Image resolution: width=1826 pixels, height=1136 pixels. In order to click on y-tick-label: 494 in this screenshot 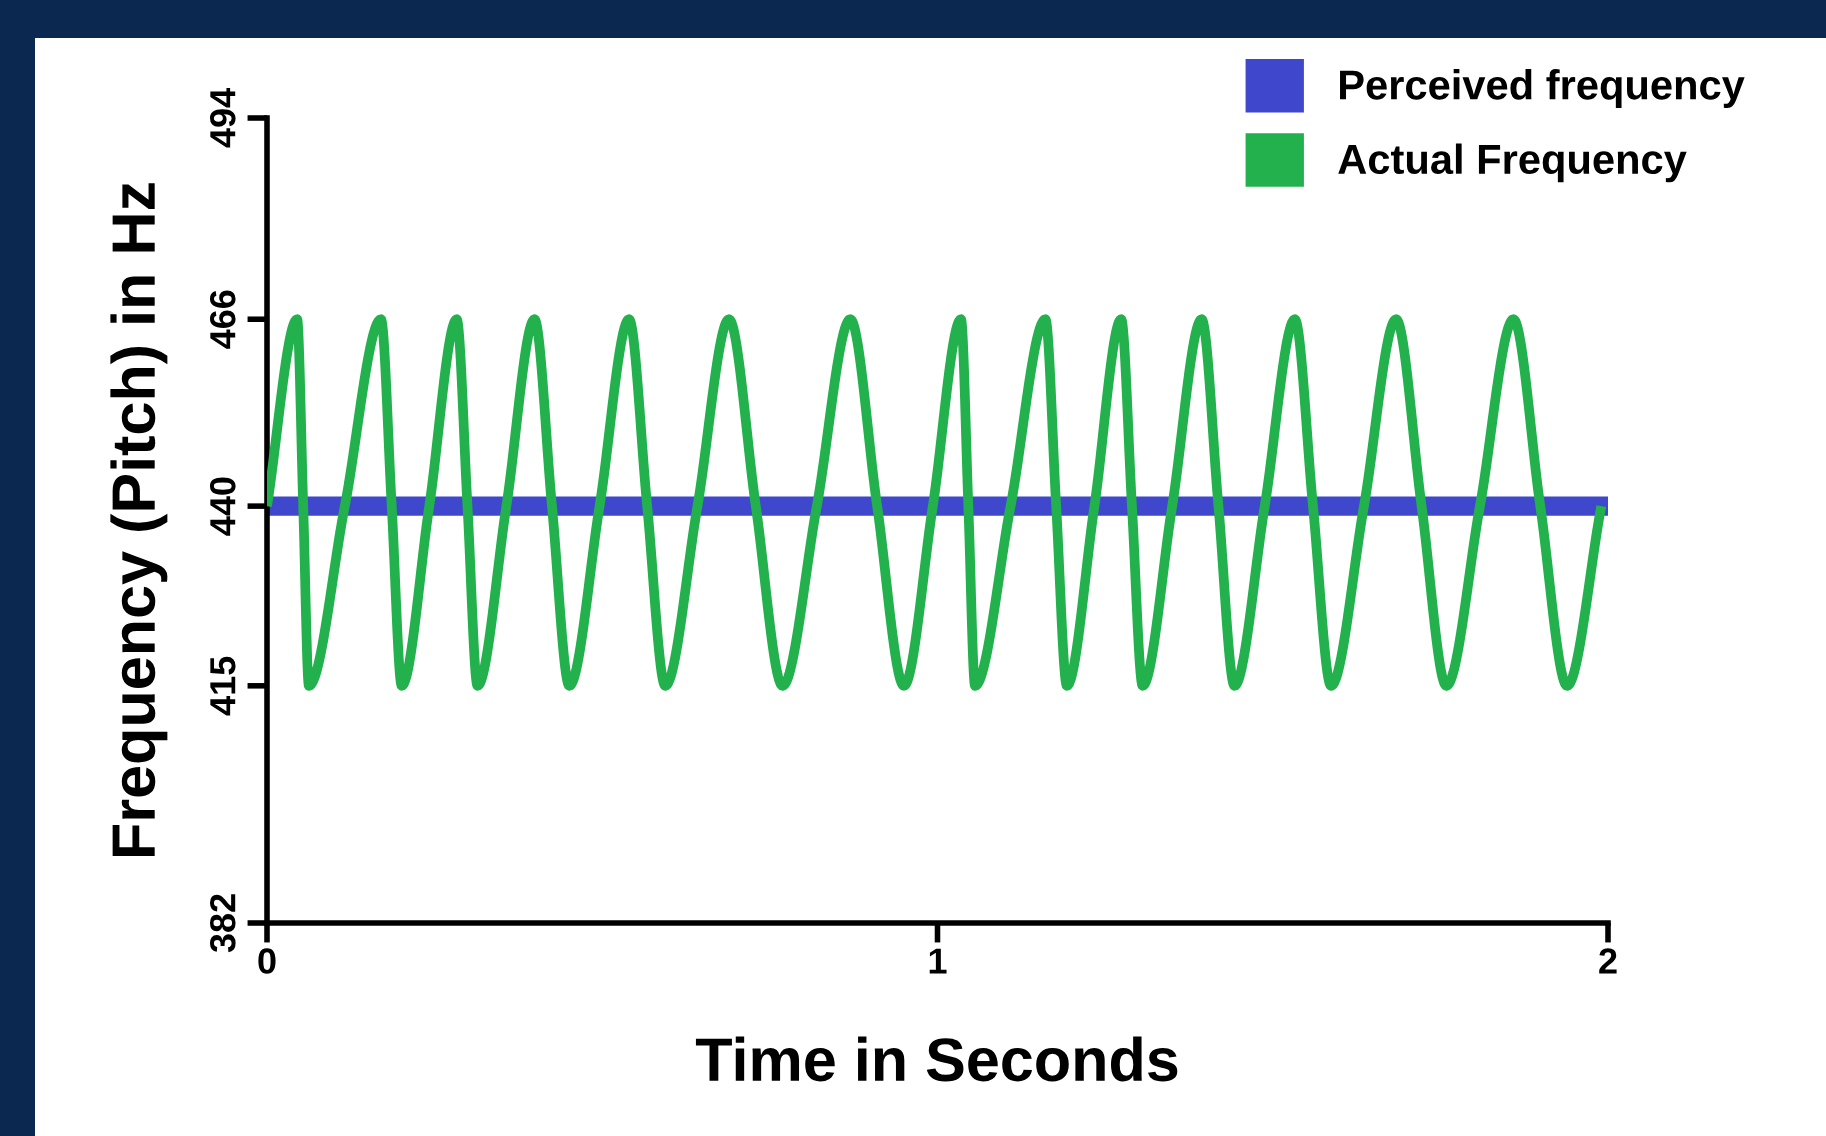, I will do `click(222, 118)`.